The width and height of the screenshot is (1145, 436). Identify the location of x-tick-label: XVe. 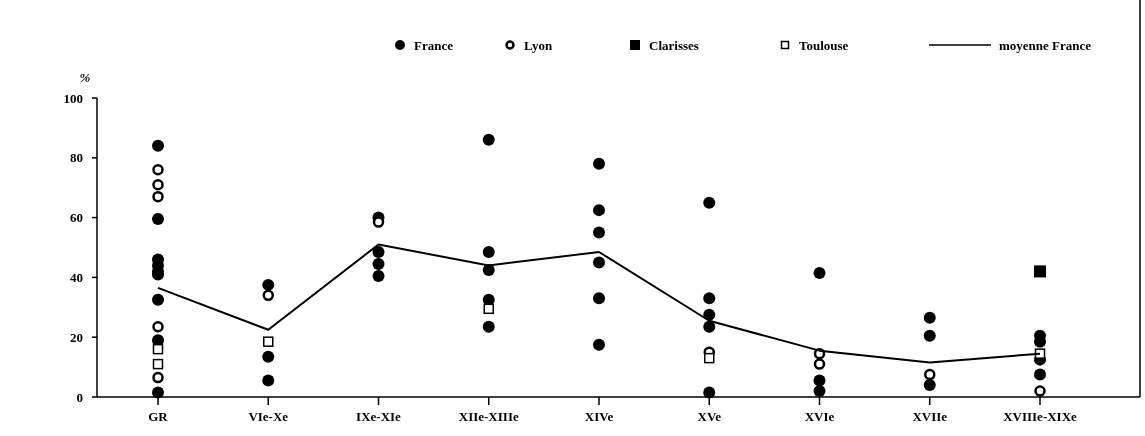
(709, 416).